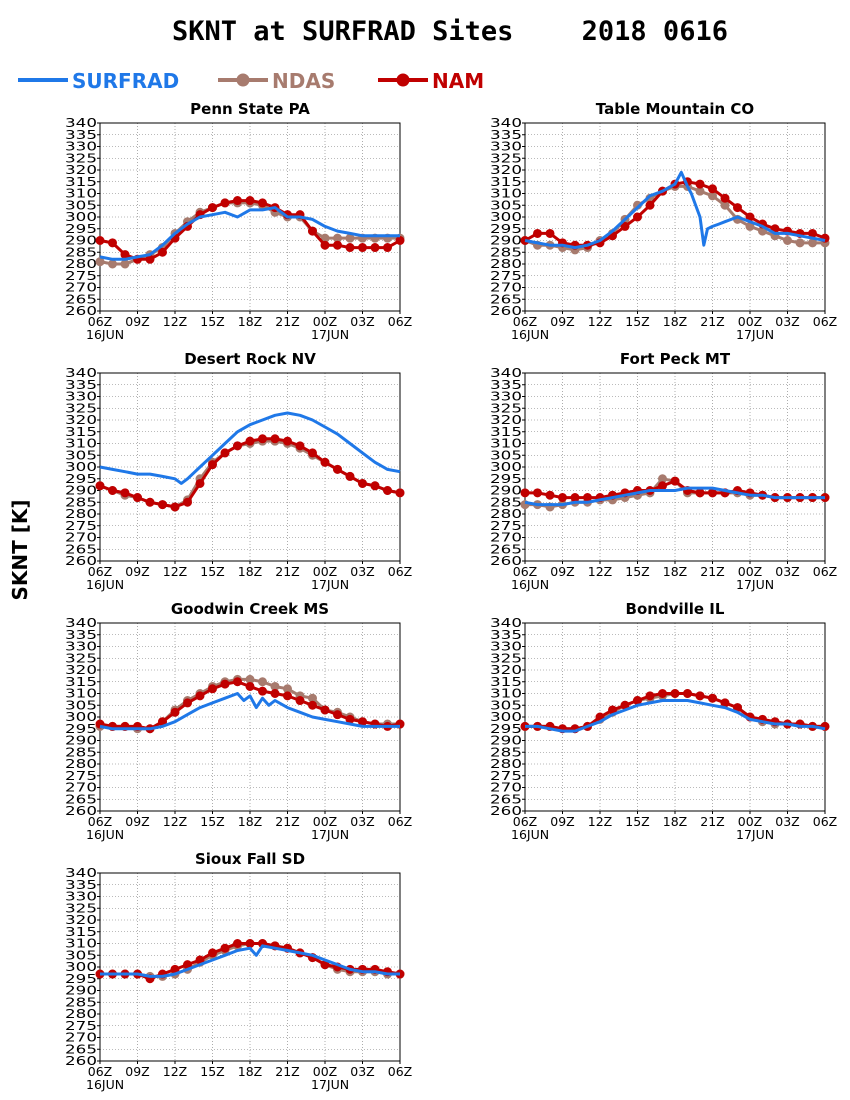 This screenshot has height=1100, width=850. What do you see at coordinates (98, 81) in the screenshot?
I see `legend-entry-surfrad: SURFRAD` at bounding box center [98, 81].